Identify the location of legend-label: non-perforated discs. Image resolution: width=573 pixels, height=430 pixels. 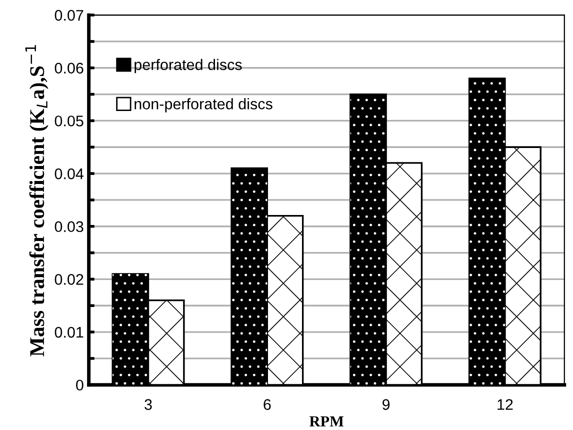
(203, 105).